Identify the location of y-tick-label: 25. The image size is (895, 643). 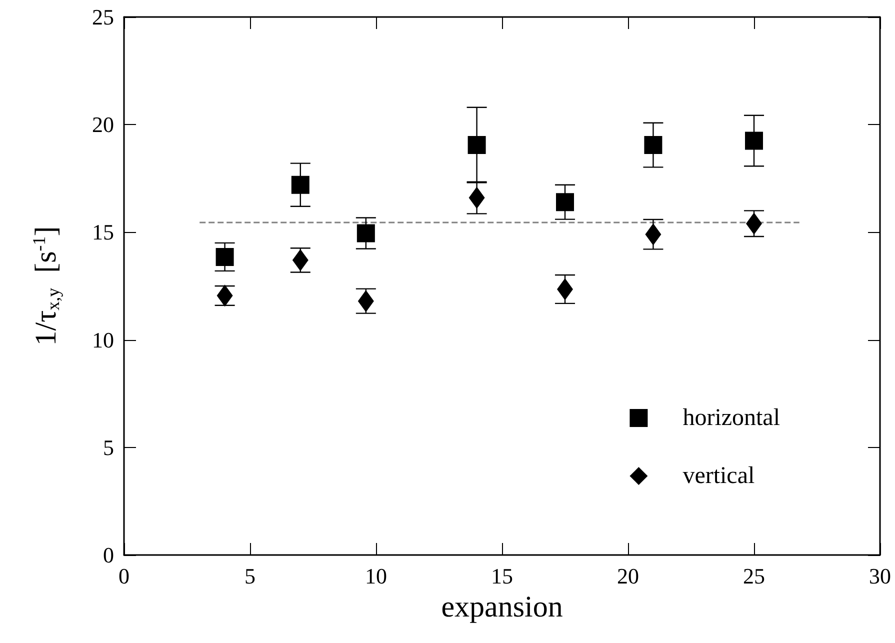
(103, 17).